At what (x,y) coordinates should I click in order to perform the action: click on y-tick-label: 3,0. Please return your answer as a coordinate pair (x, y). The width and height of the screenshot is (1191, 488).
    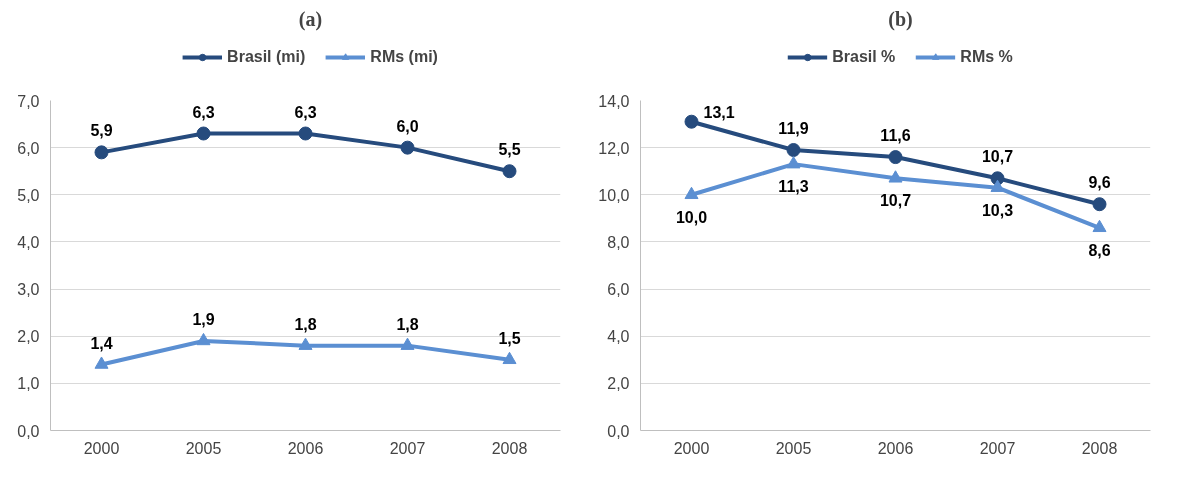
    Looking at the image, I should click on (28, 290).